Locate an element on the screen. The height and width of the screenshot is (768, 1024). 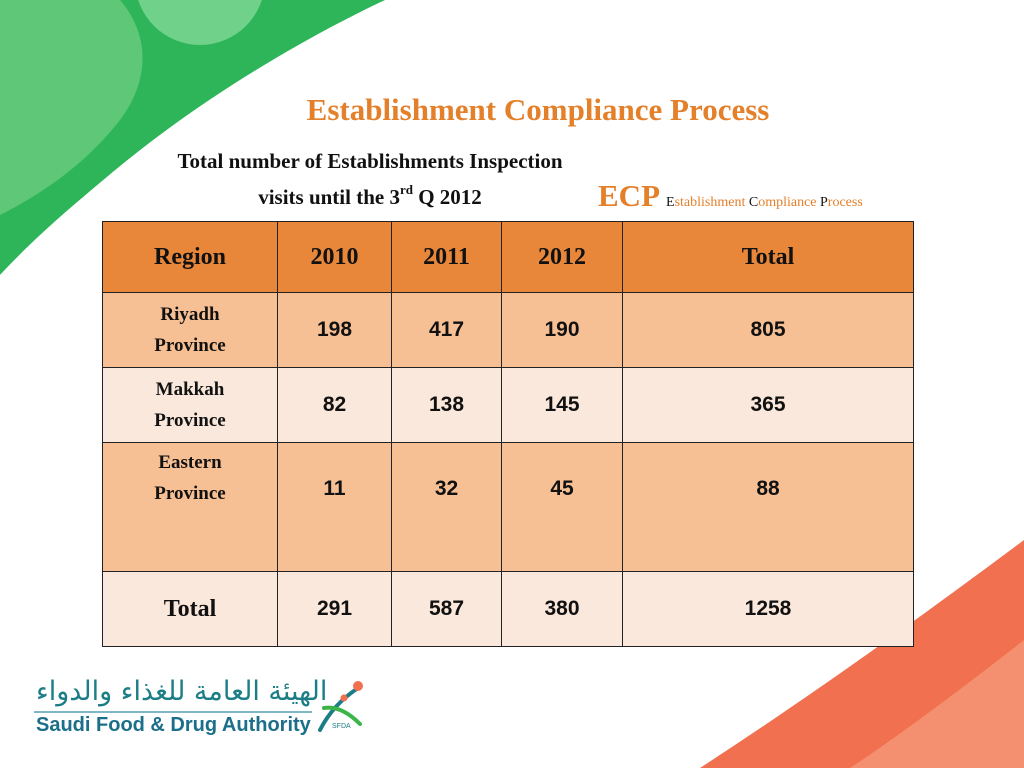
total-2011: 587 is located at coordinates (446, 609).